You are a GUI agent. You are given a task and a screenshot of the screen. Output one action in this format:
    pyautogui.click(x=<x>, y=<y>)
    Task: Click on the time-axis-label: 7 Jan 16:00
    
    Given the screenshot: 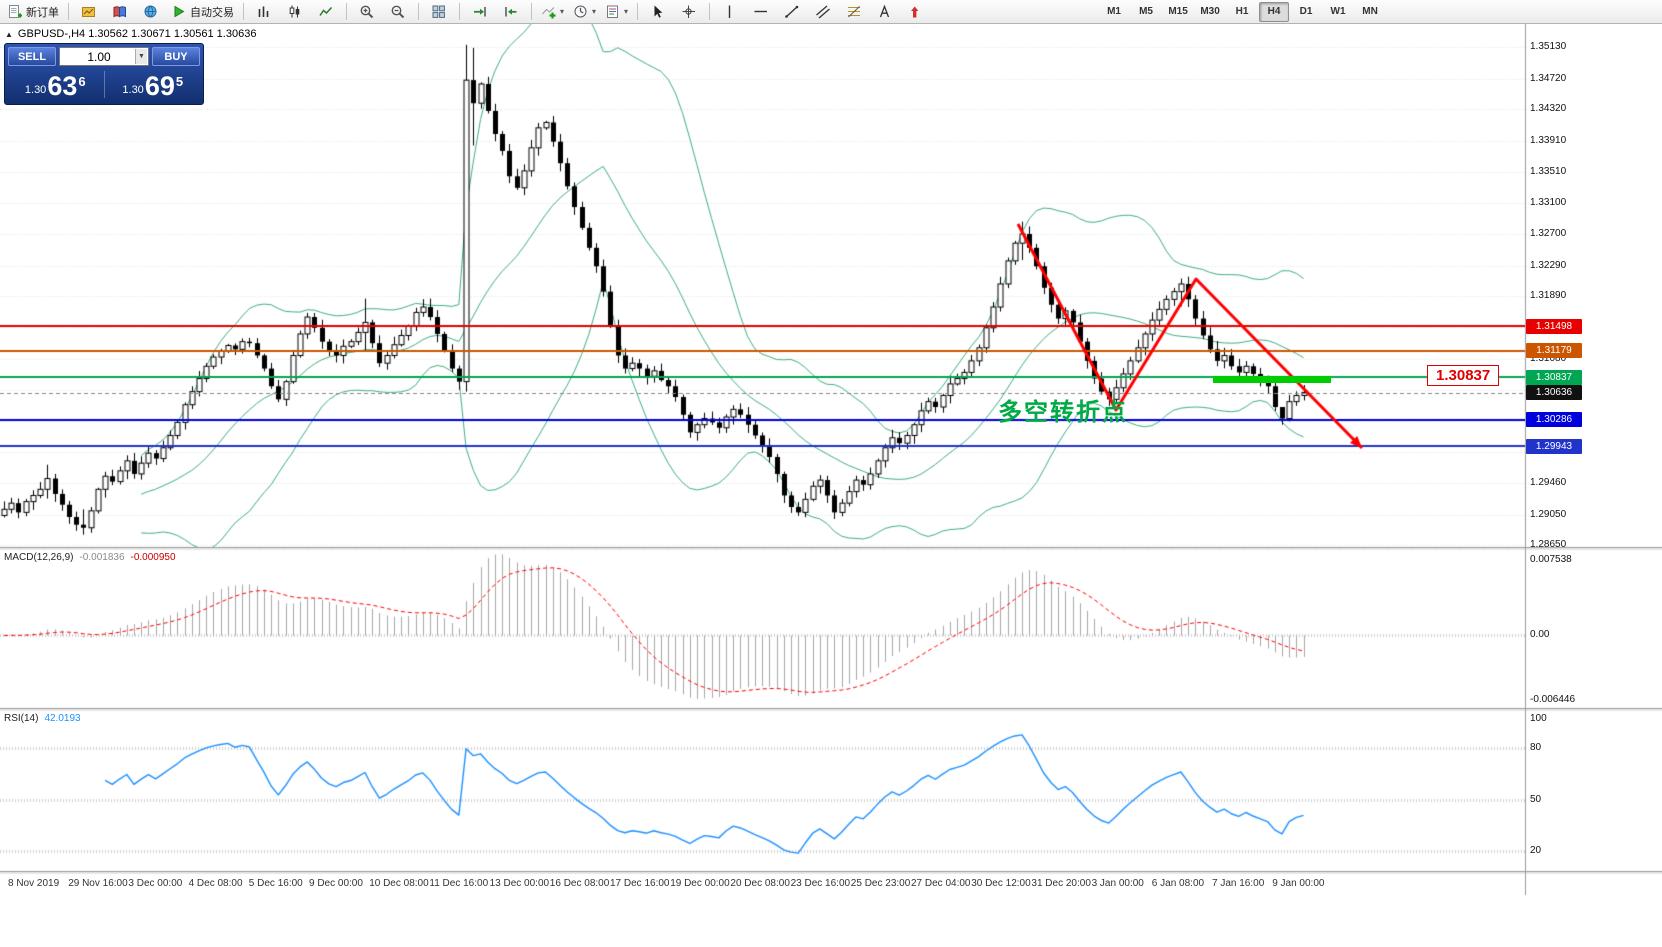 What is the action you would take?
    pyautogui.click(x=1238, y=883)
    